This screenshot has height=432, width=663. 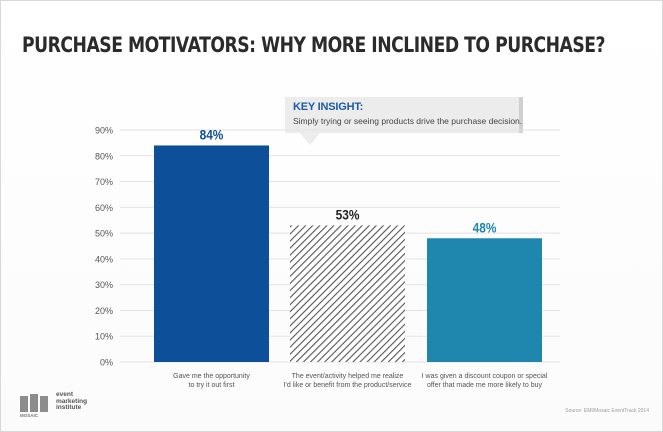 What do you see at coordinates (485, 385) in the screenshot?
I see `category-label: offer that made me more likely to buy` at bounding box center [485, 385].